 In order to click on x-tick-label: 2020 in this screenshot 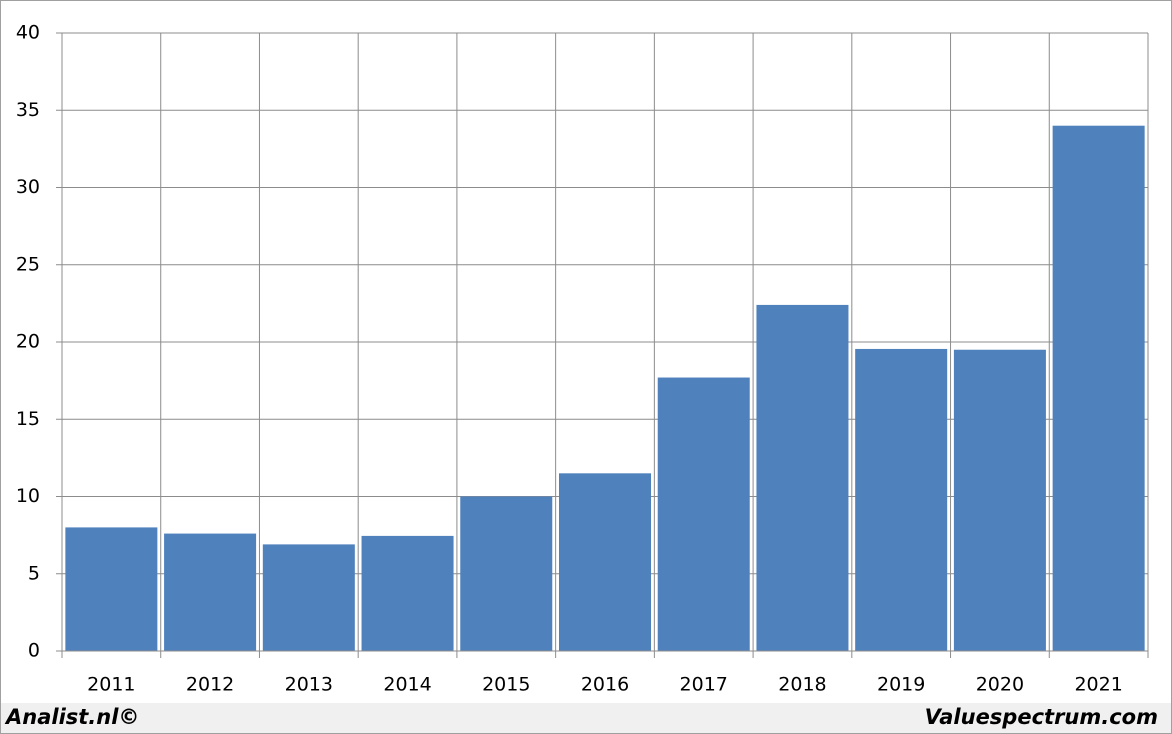, I will do `click(1000, 685)`.